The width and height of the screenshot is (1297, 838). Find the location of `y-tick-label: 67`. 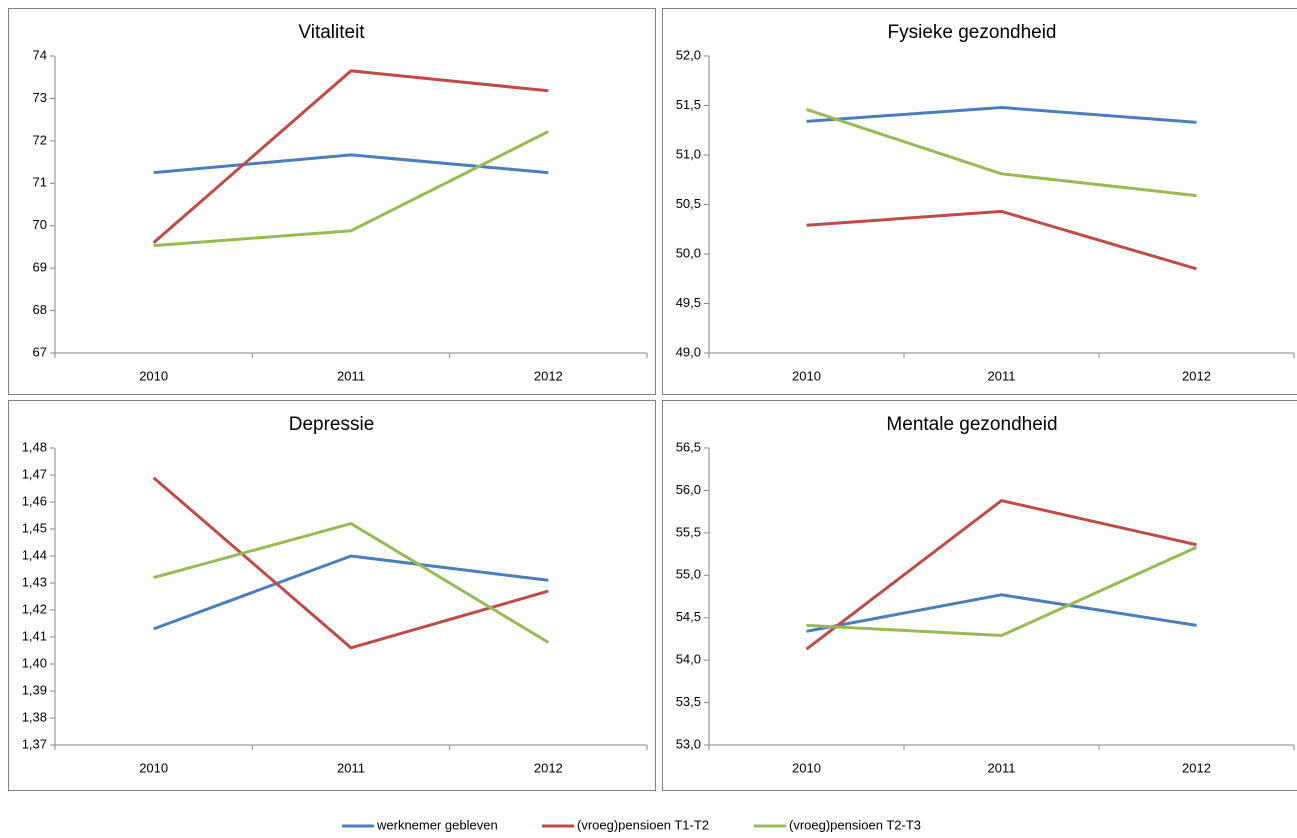

y-tick-label: 67 is located at coordinates (40, 351).